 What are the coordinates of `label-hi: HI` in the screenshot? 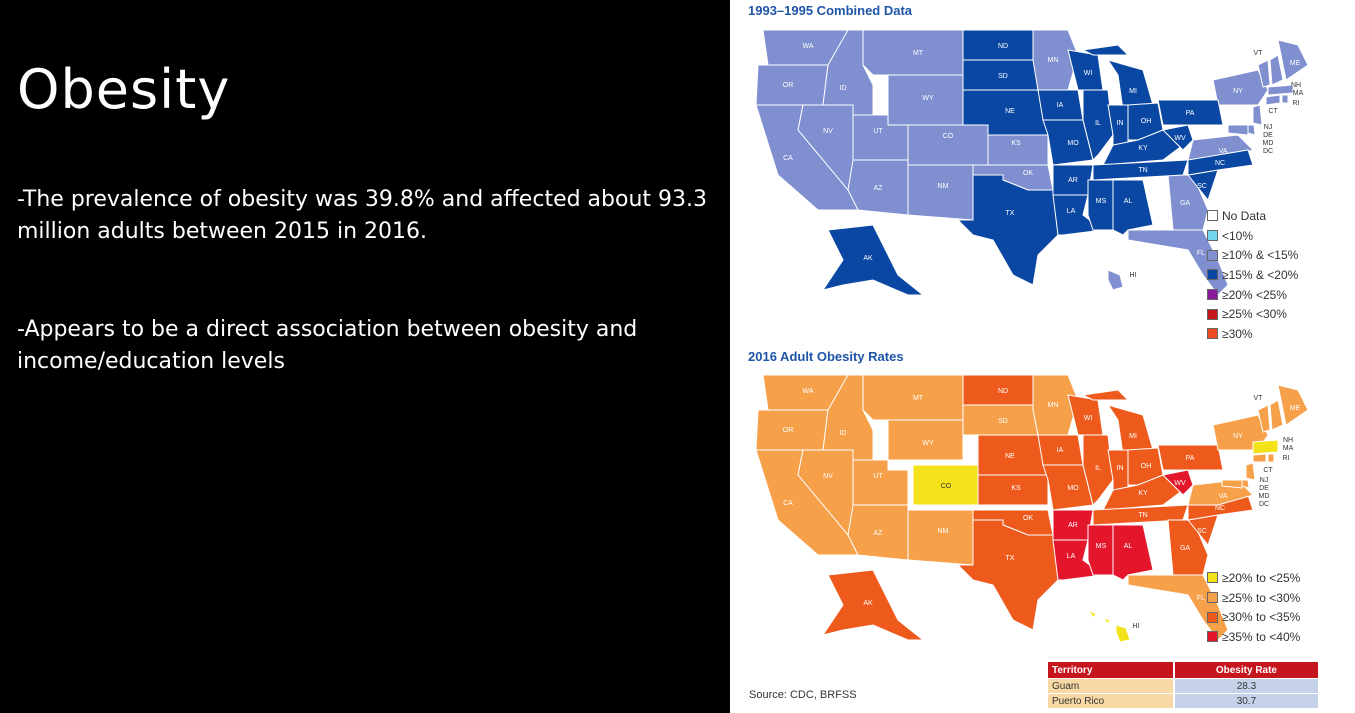 It's located at (1136, 626).